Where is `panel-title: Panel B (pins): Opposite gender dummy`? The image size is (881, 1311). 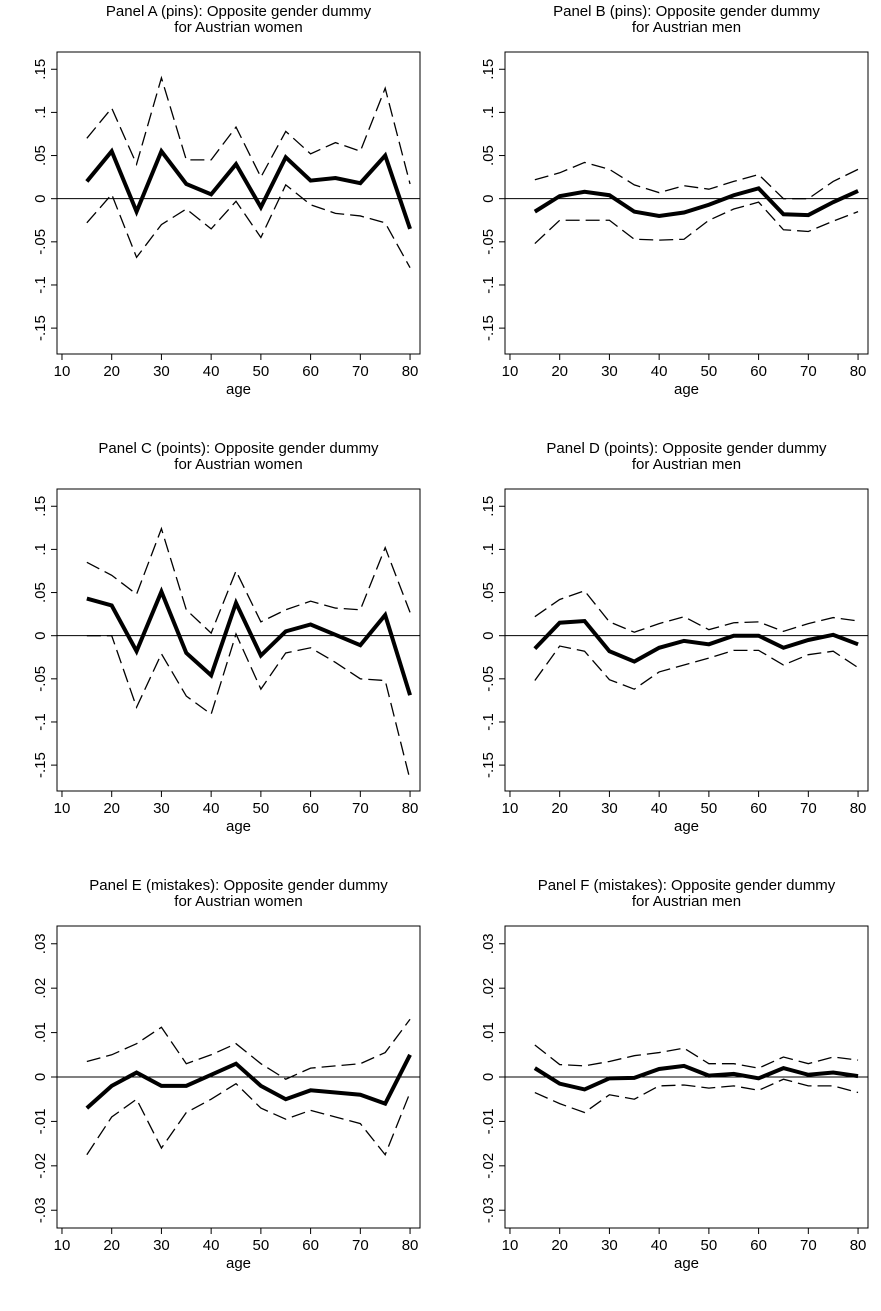
panel-title: Panel B (pins): Opposite gender dummy is located at coordinates (686, 11).